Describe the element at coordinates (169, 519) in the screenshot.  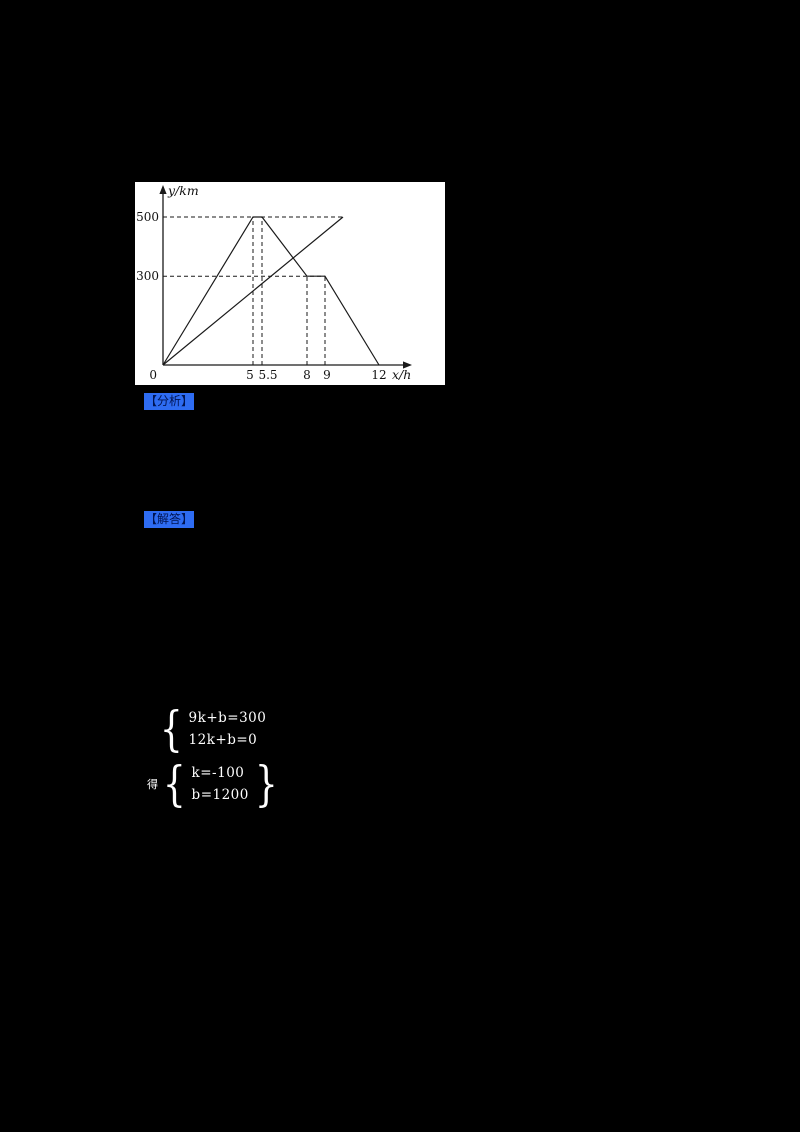
I see `solution-label: 【解答】` at that location.